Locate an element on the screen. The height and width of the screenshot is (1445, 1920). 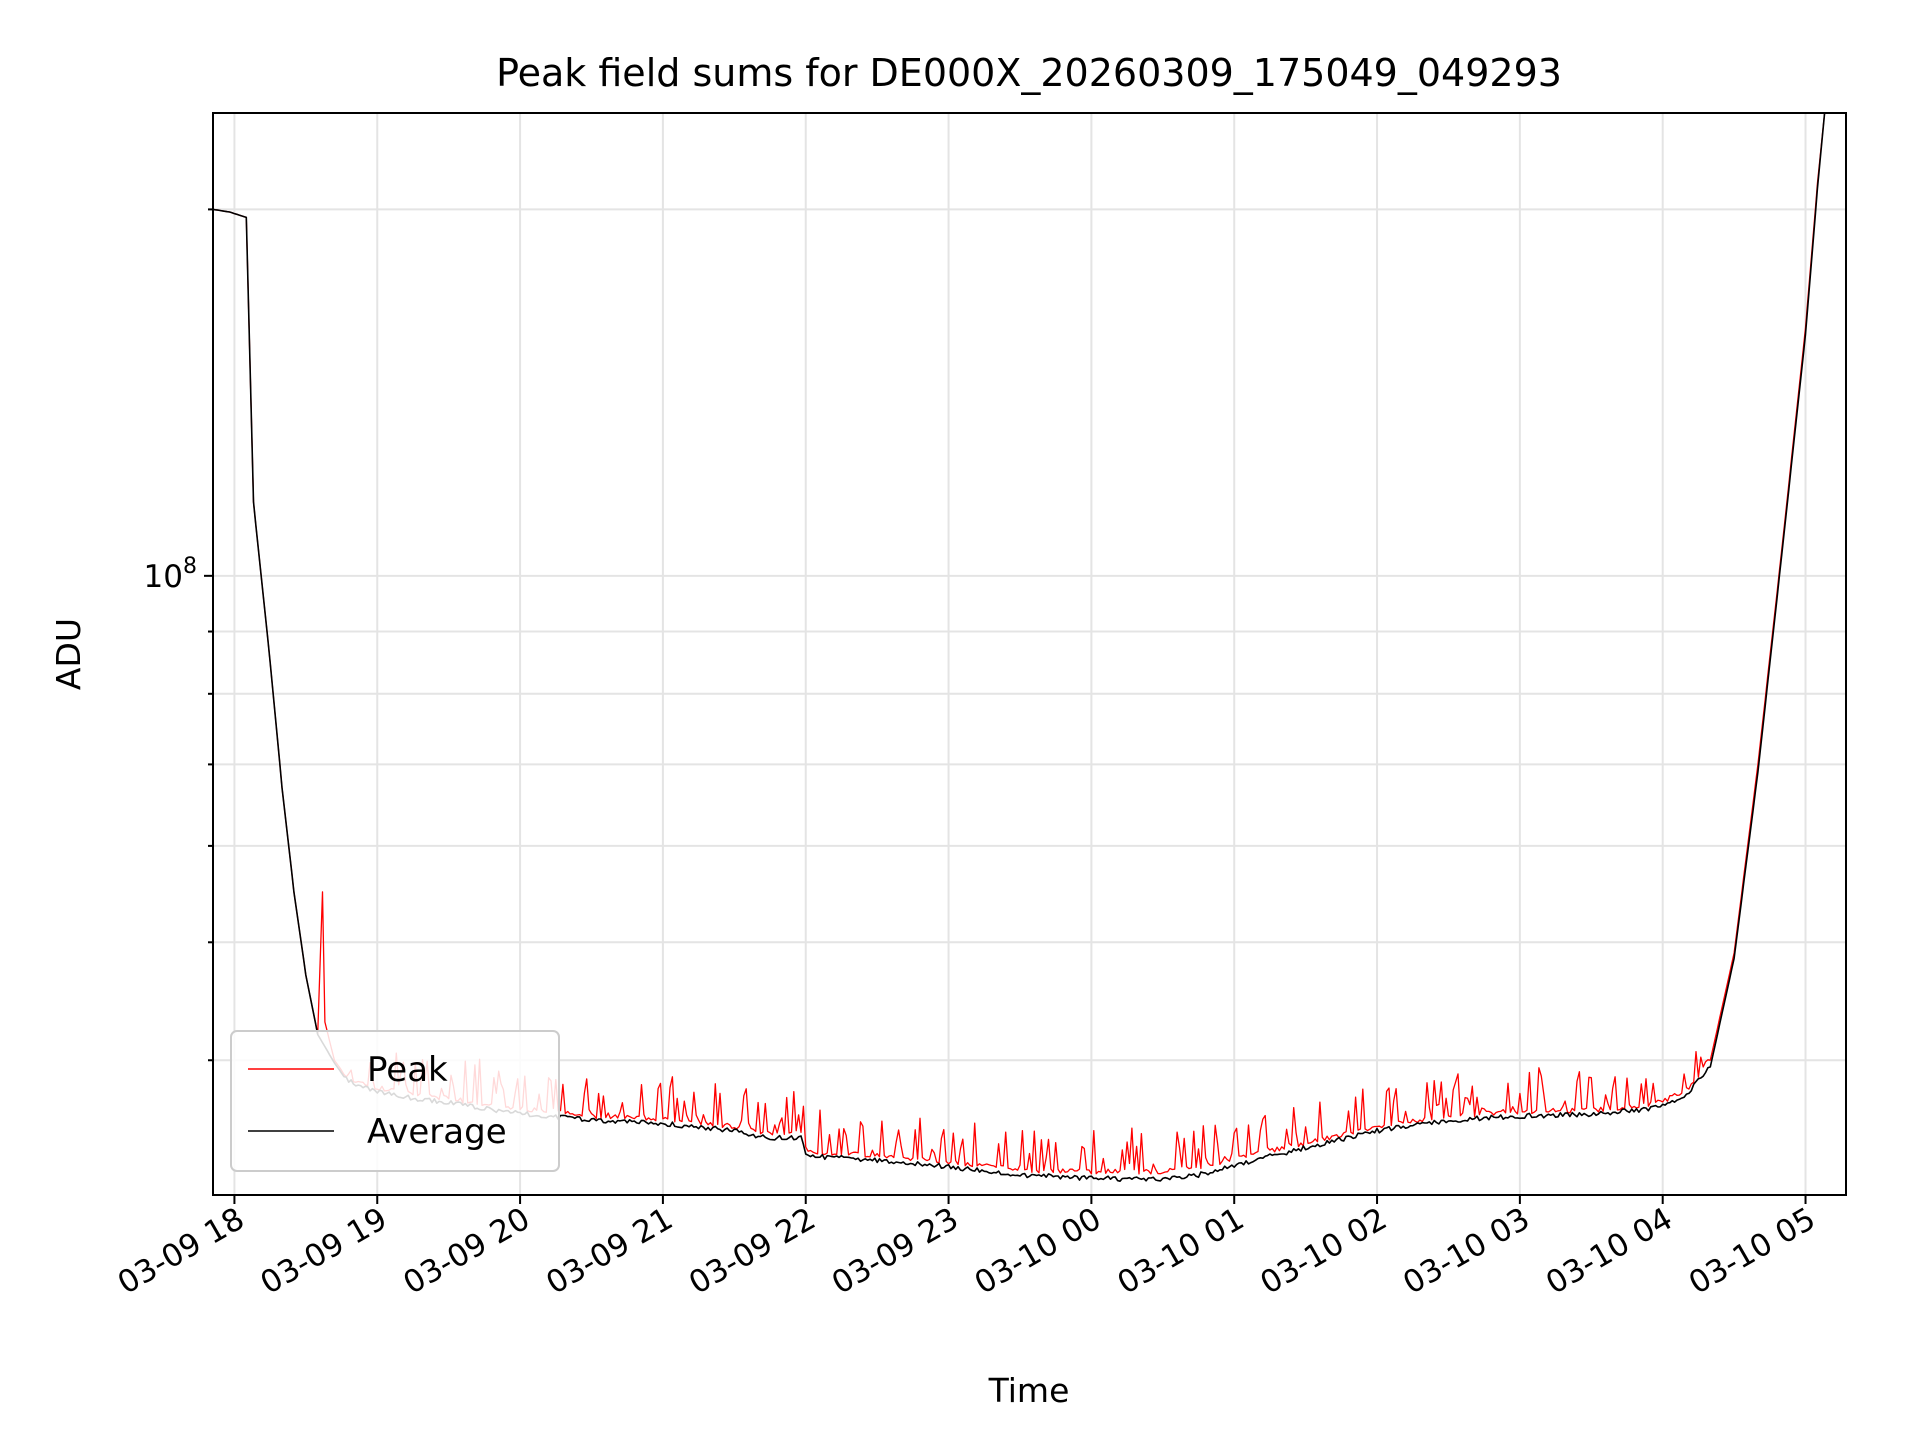
y-axis-label: ADU is located at coordinates (68, 654).